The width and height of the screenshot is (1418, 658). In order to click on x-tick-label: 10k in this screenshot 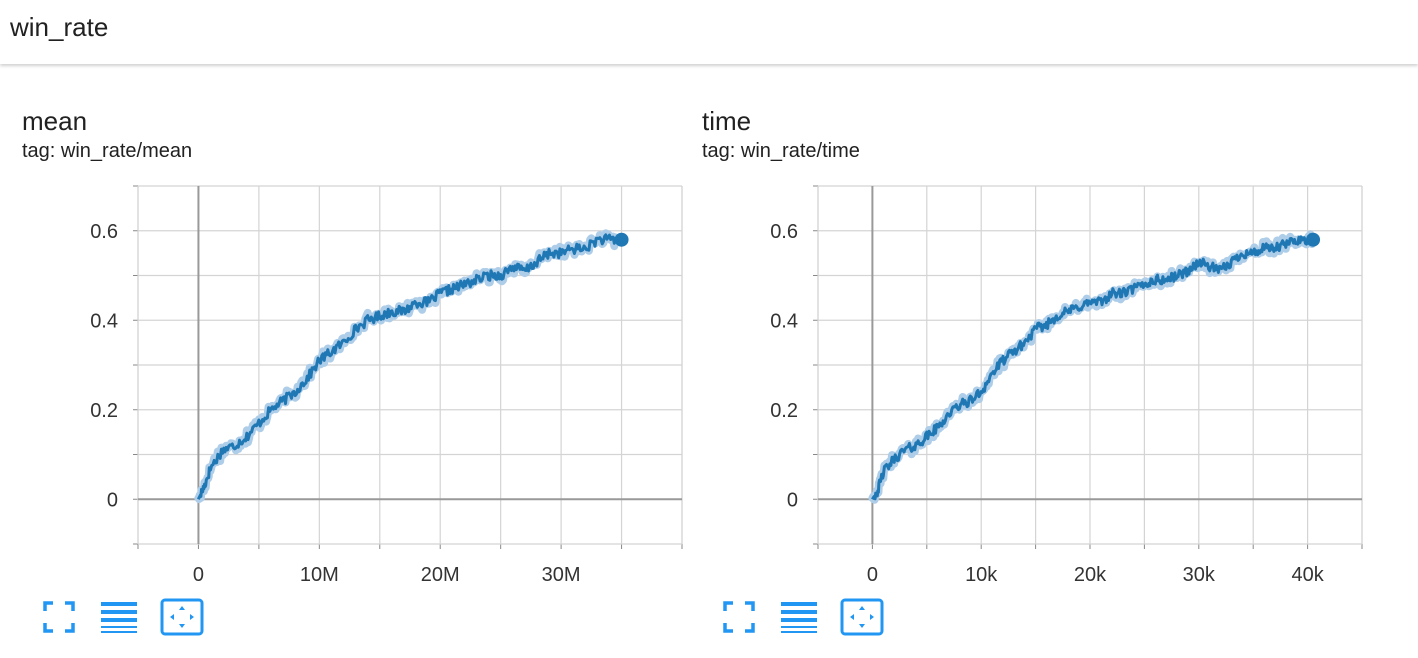, I will do `click(981, 575)`.